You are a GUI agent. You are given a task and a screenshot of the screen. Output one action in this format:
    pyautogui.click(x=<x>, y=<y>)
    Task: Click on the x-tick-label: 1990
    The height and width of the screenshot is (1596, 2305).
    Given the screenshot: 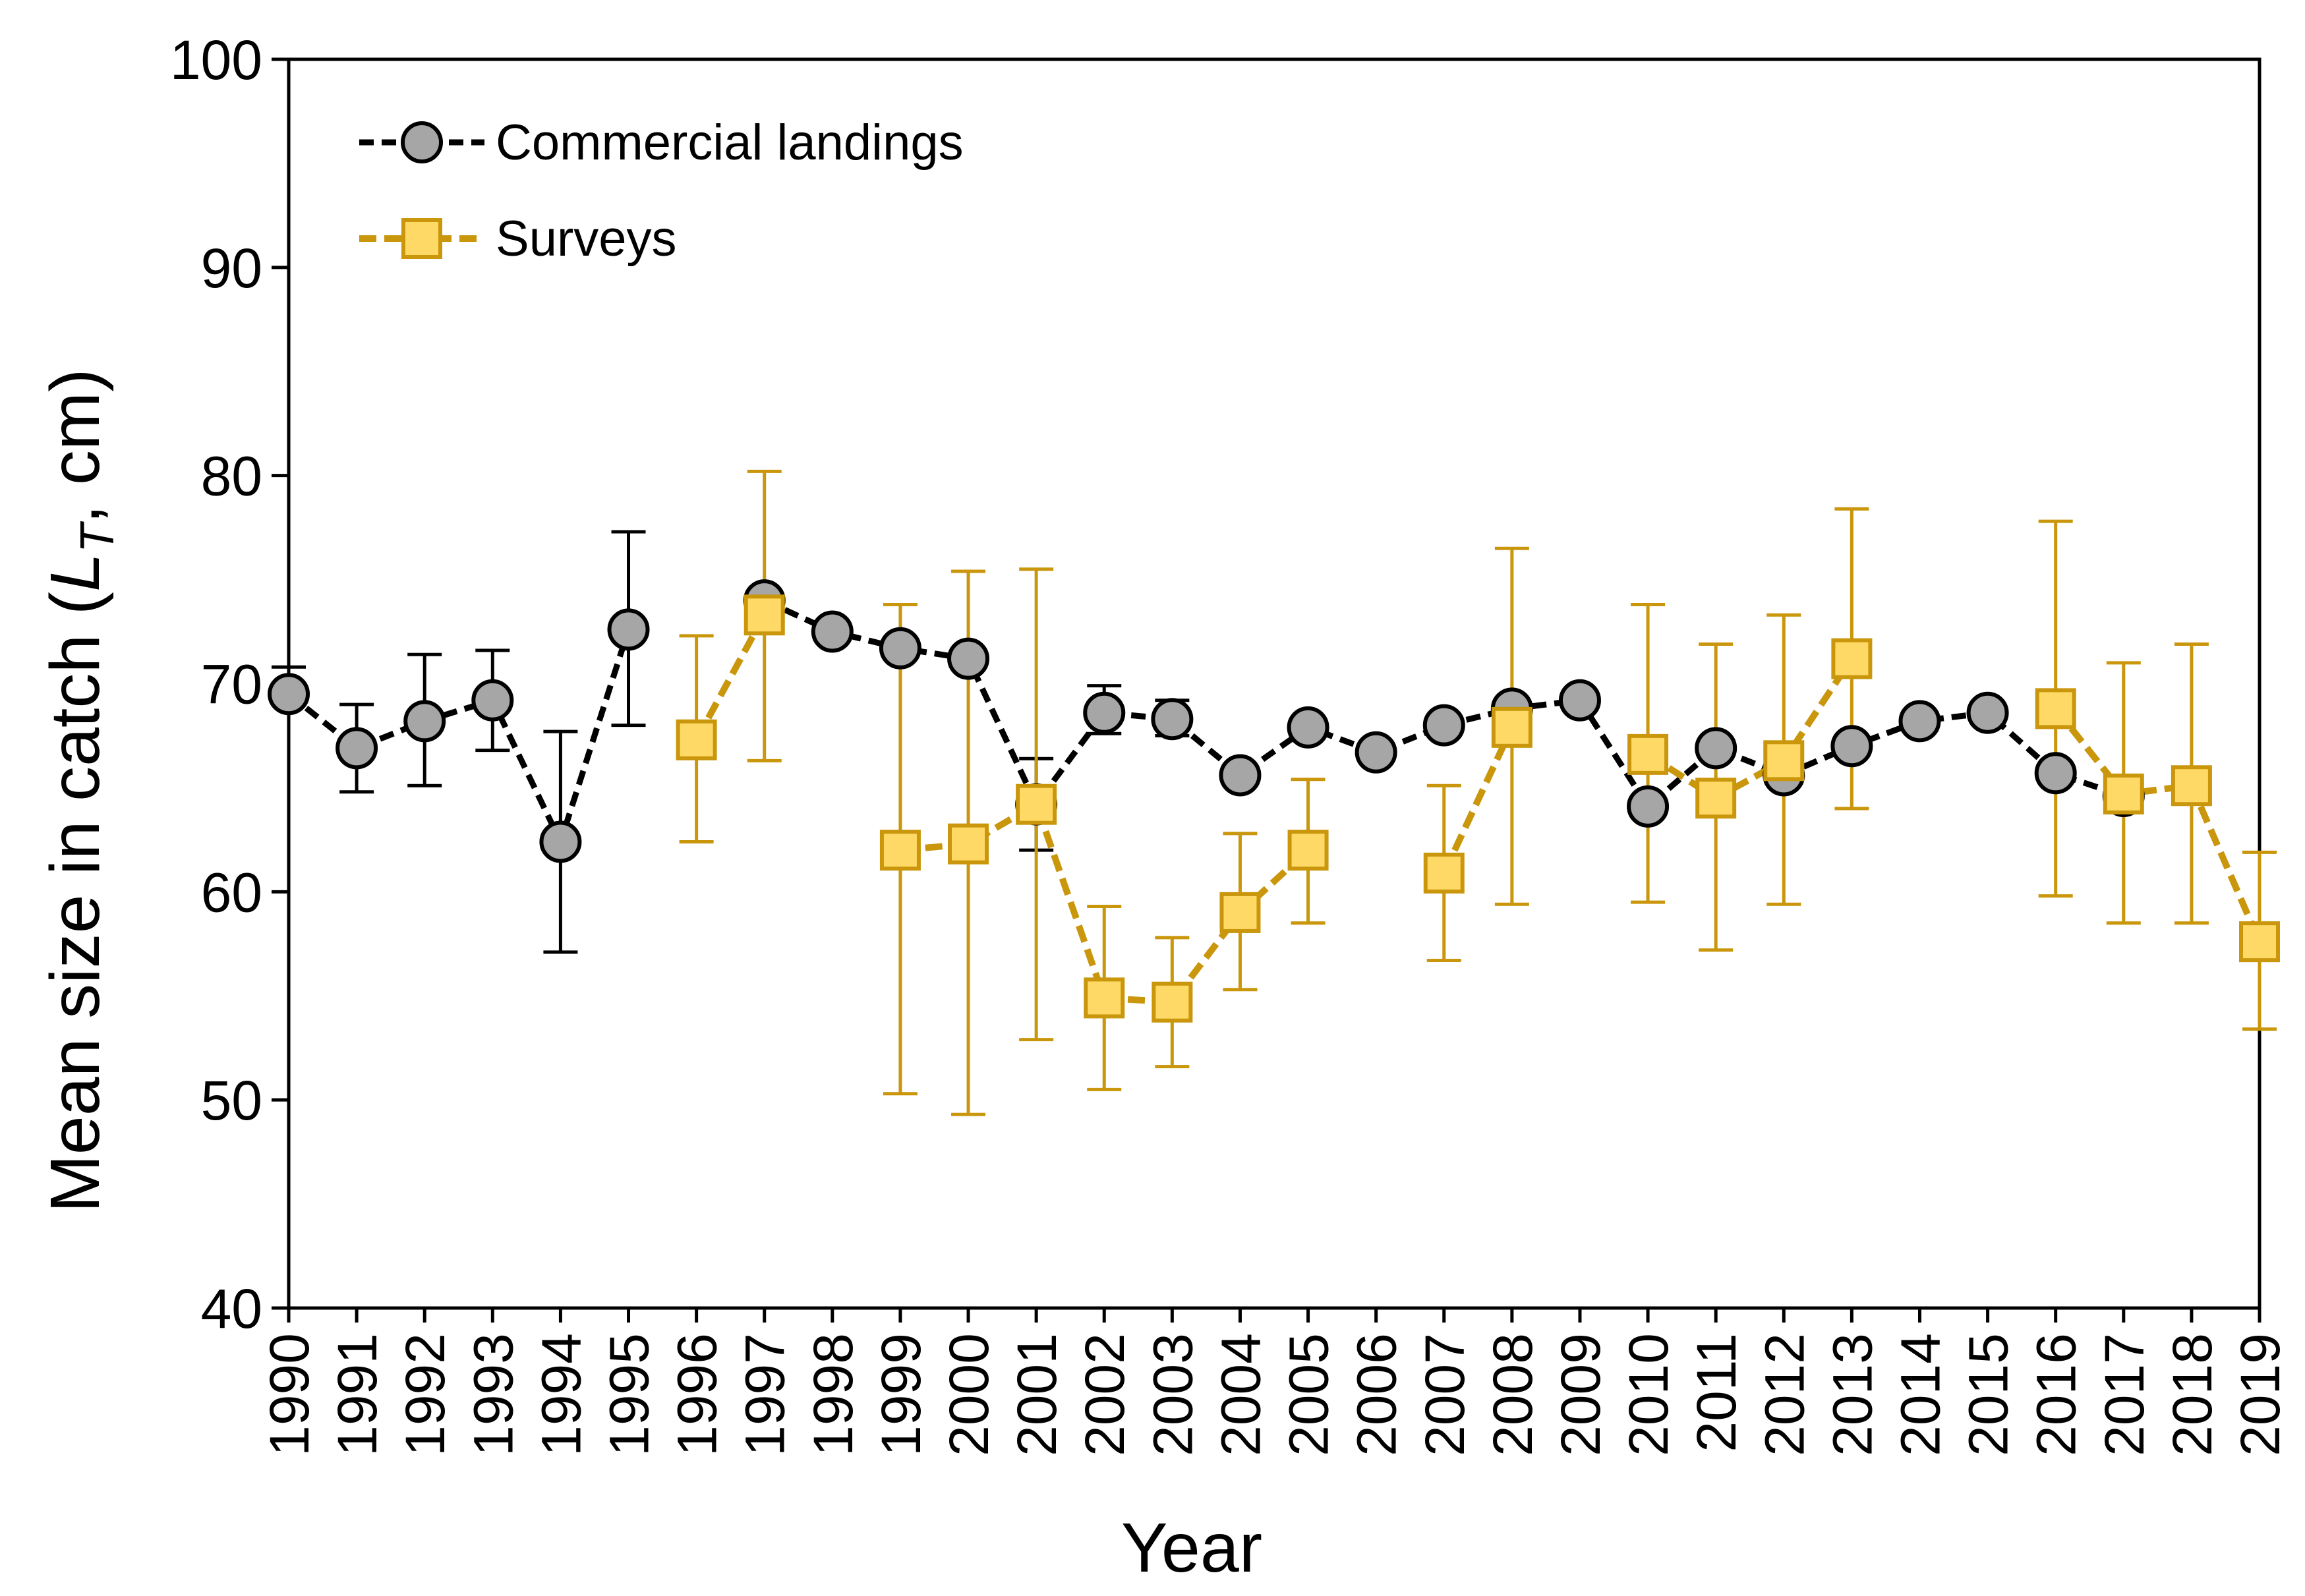 What is the action you would take?
    pyautogui.click(x=289, y=1394)
    